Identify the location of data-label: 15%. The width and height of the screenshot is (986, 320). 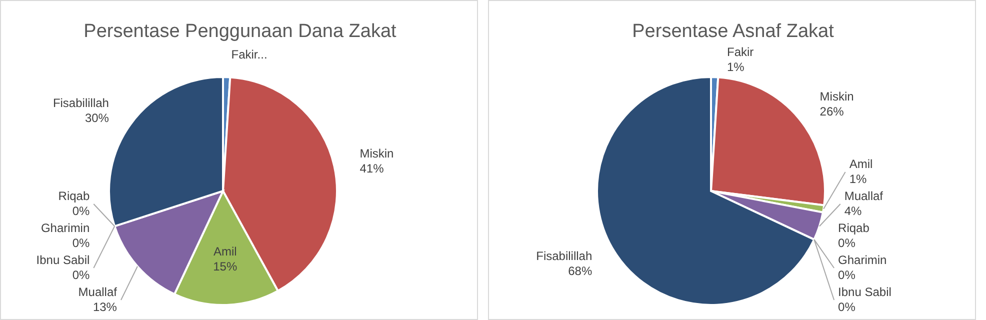
(225, 266).